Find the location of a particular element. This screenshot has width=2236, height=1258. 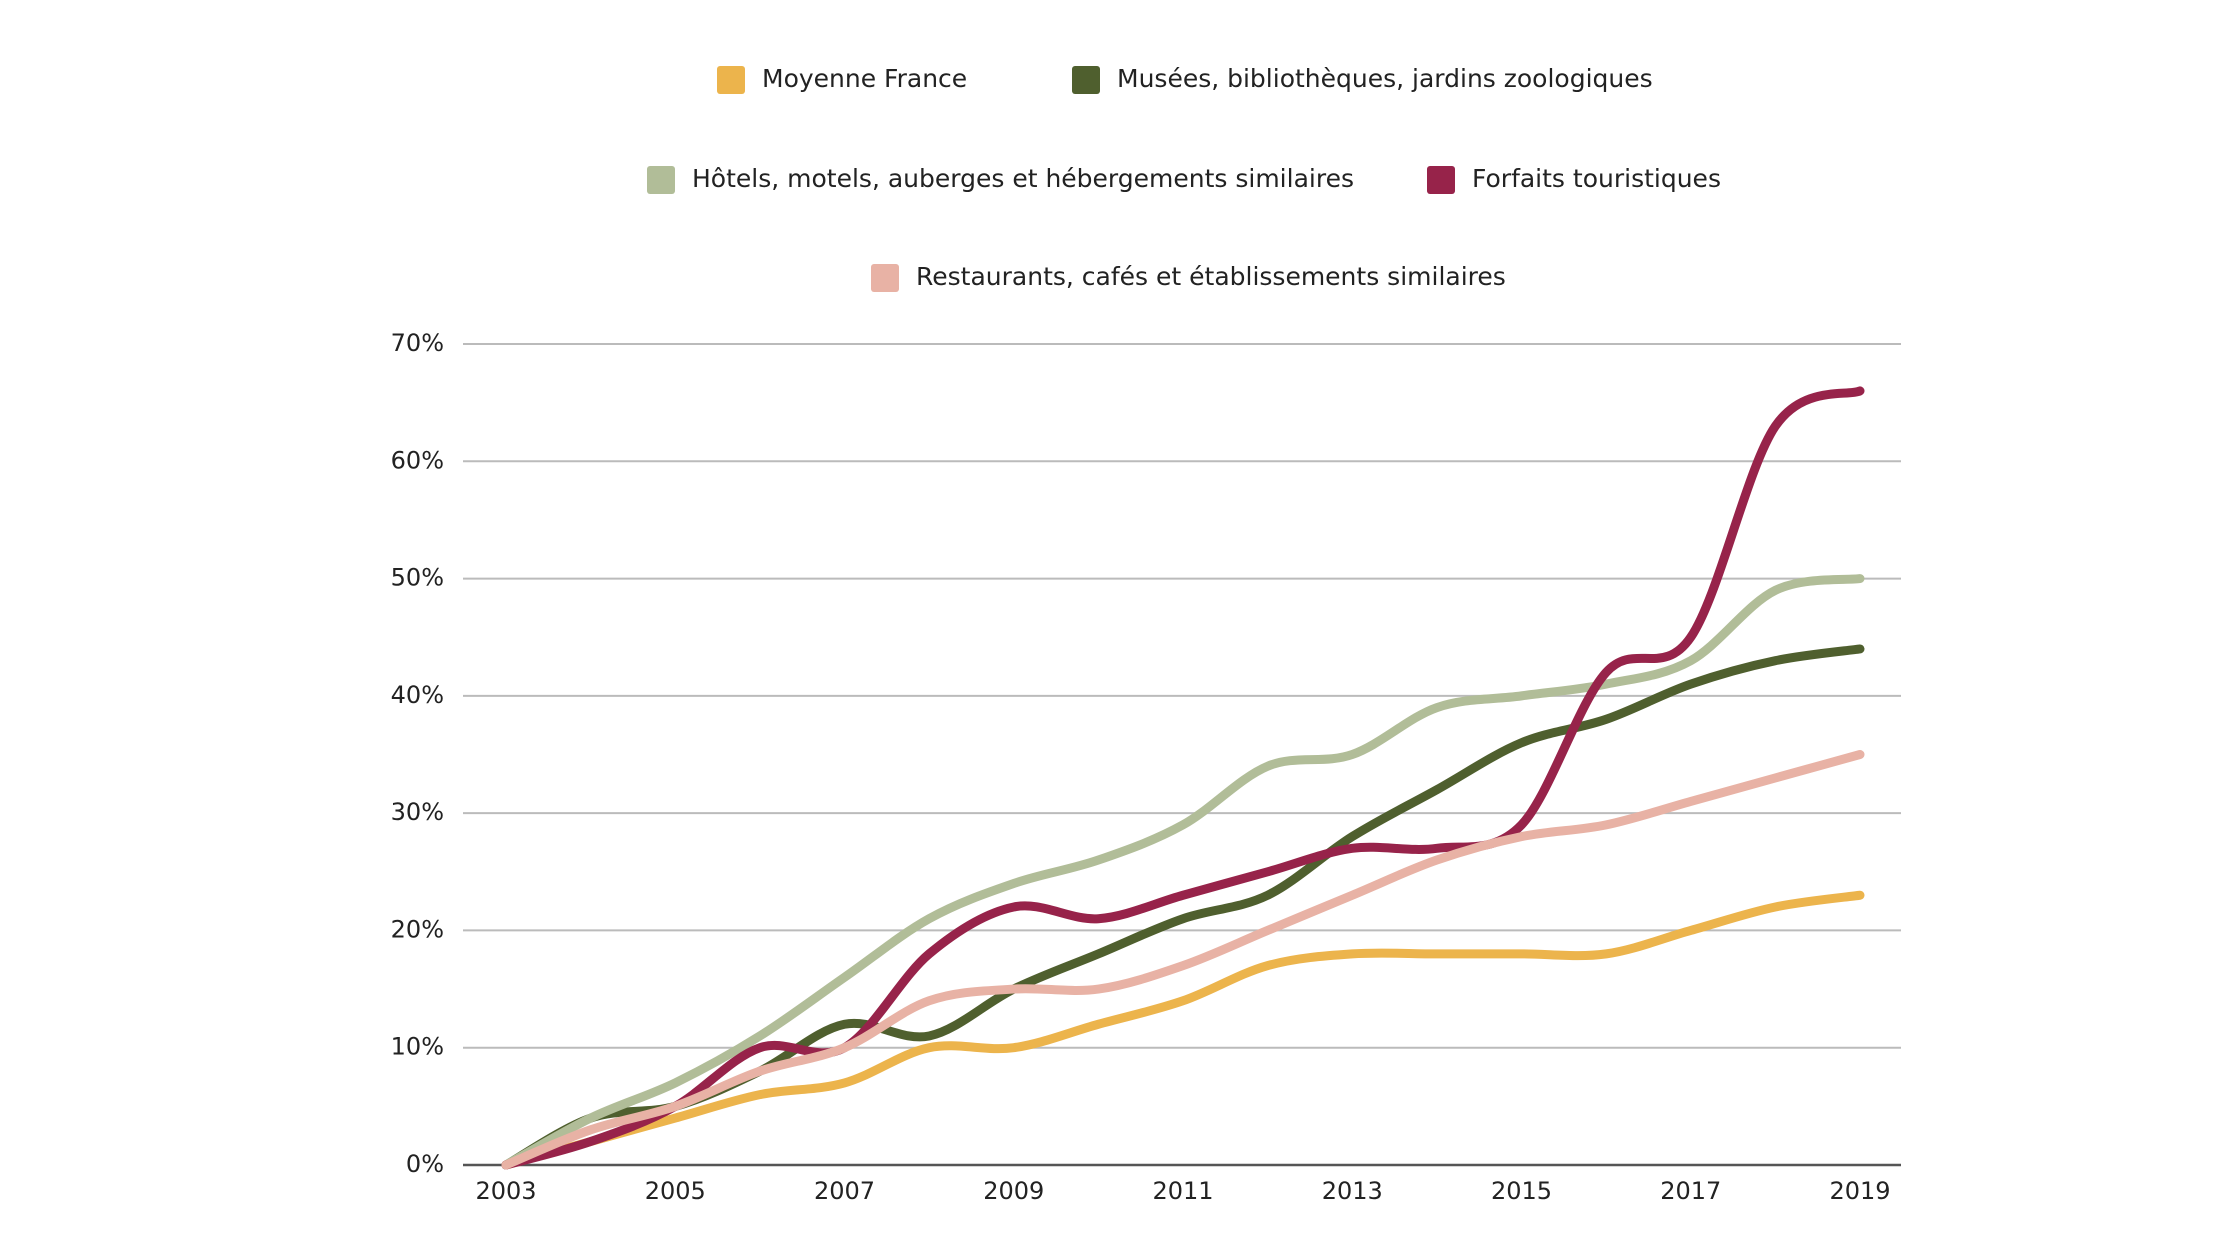

x-tick-label: 2011 is located at coordinates (1182, 1191).